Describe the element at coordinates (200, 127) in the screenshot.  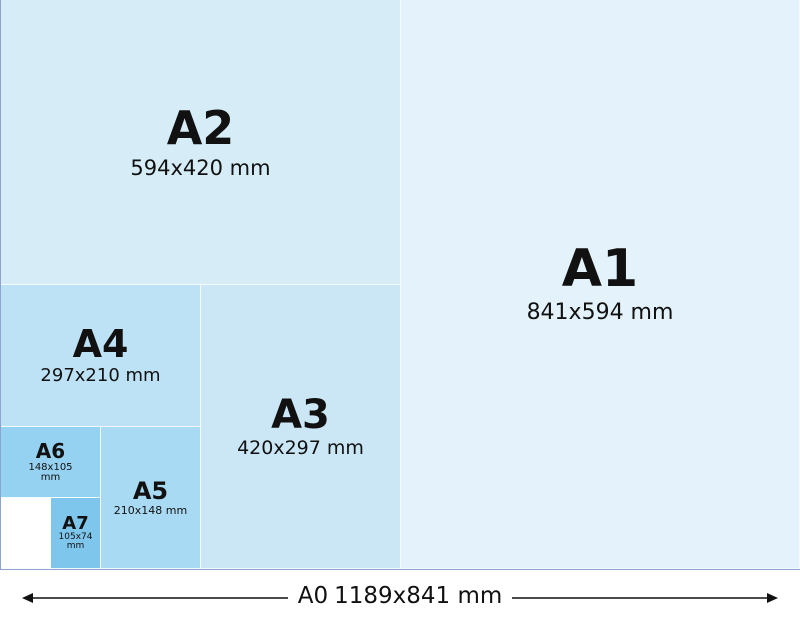
I see `sheet-name: A2` at that location.